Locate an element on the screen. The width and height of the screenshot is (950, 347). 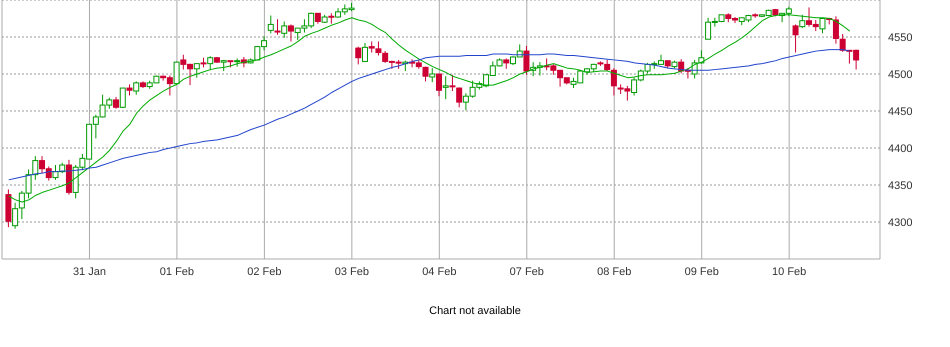
x-tick-label: 04 Feb is located at coordinates (439, 272).